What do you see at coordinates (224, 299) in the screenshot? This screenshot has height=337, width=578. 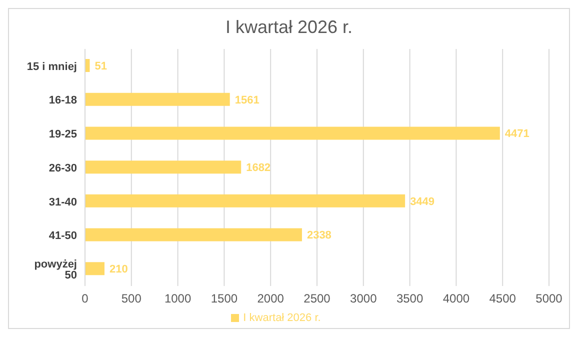 I see `x-tick-label: 1500` at bounding box center [224, 299].